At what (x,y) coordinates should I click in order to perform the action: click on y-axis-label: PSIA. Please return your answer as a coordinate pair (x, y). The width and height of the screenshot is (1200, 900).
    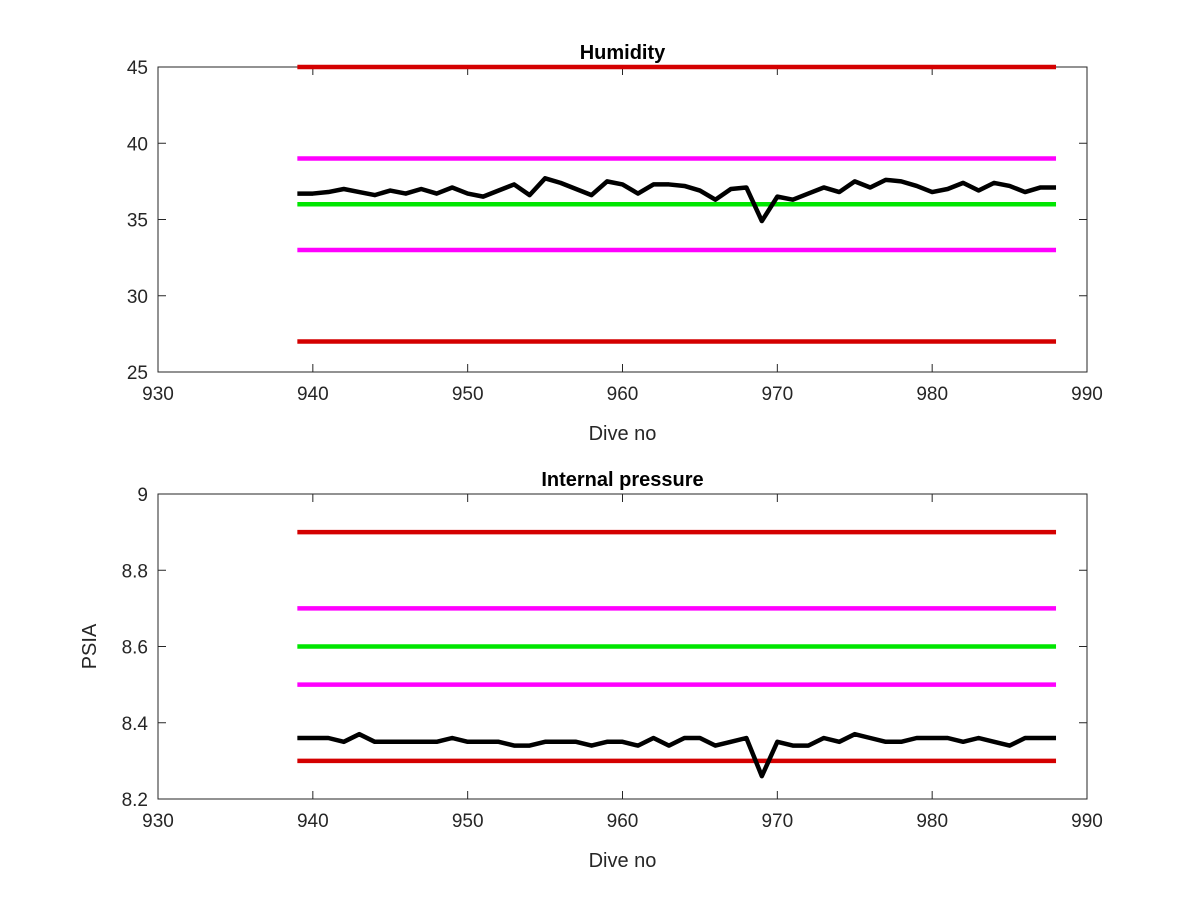
    Looking at the image, I should click on (90, 646).